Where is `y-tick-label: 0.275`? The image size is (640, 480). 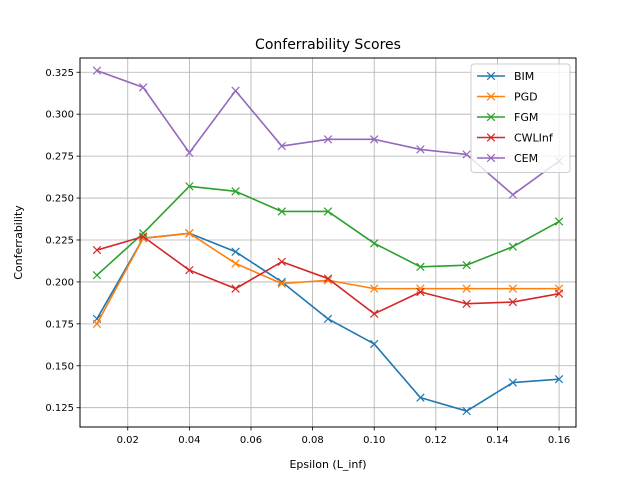 y-tick-label: 0.275 is located at coordinates (59, 157).